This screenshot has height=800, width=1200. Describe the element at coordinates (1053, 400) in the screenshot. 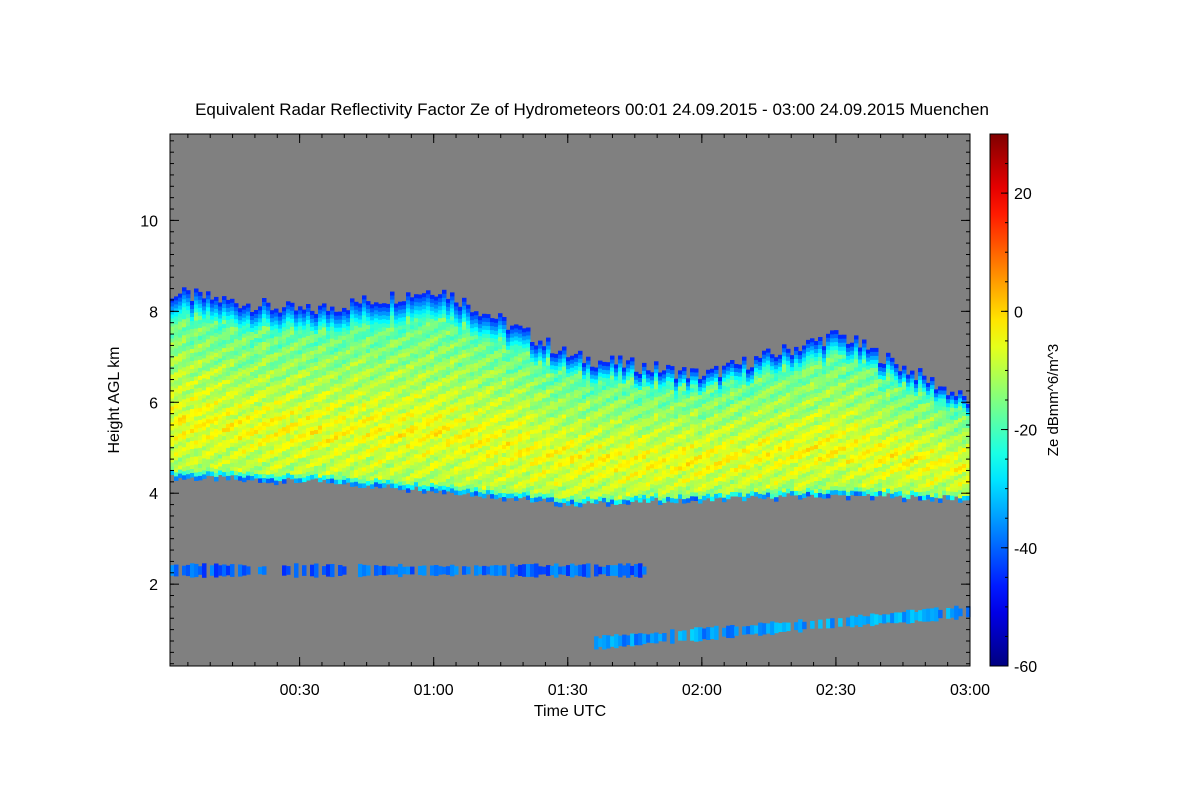

I see `colorbar-title: Ze dBmm^6/m^3` at that location.